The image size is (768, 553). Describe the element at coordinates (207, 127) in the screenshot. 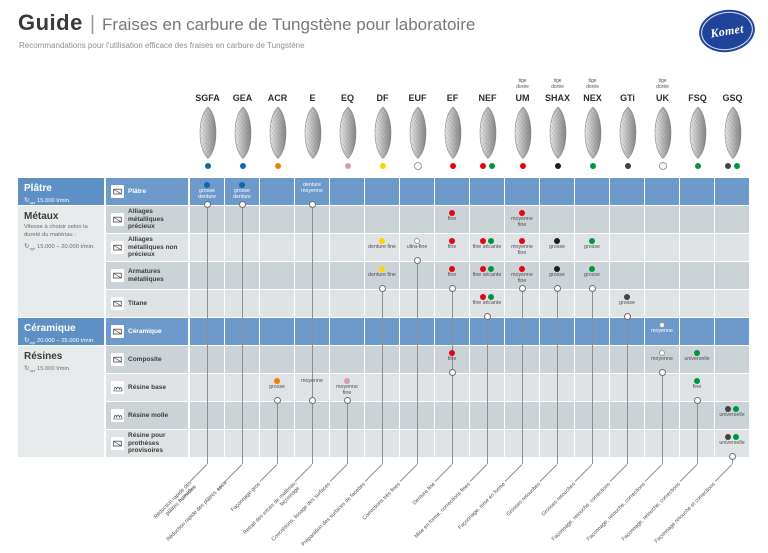

I see `column-header-SGFA: SGFA` at that location.